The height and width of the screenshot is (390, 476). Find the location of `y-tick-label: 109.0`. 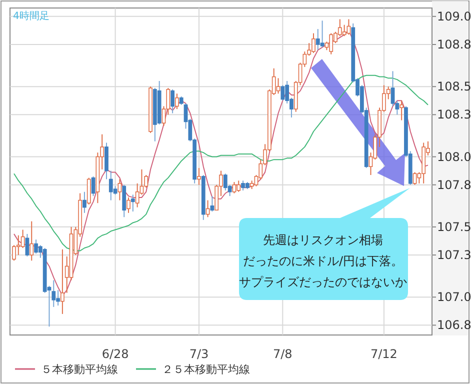

y-tick-label: 109.0 is located at coordinates (454, 16).